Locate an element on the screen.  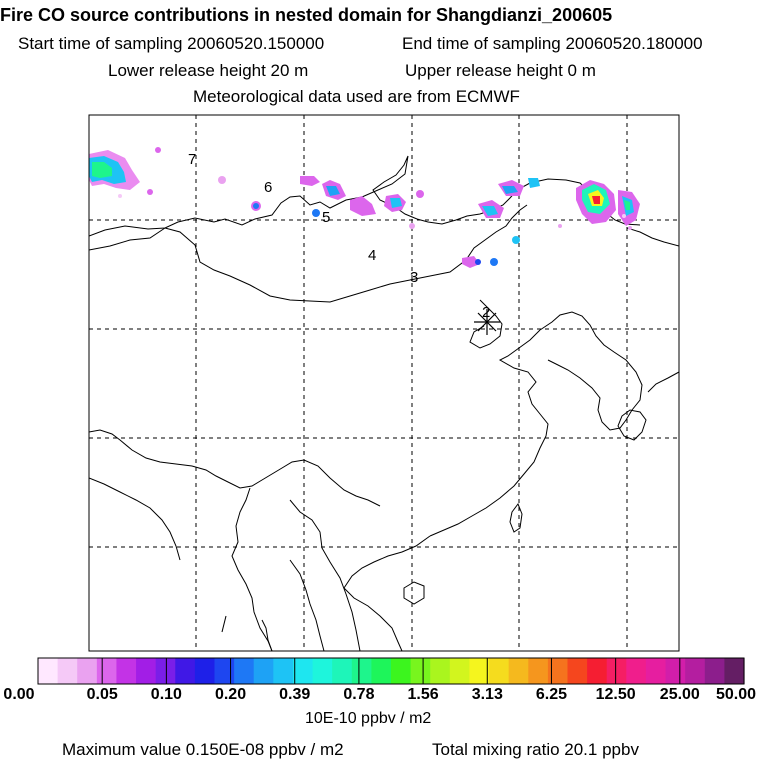
end-time-label: End time of sampling 20060520.180000 is located at coordinates (552, 43).